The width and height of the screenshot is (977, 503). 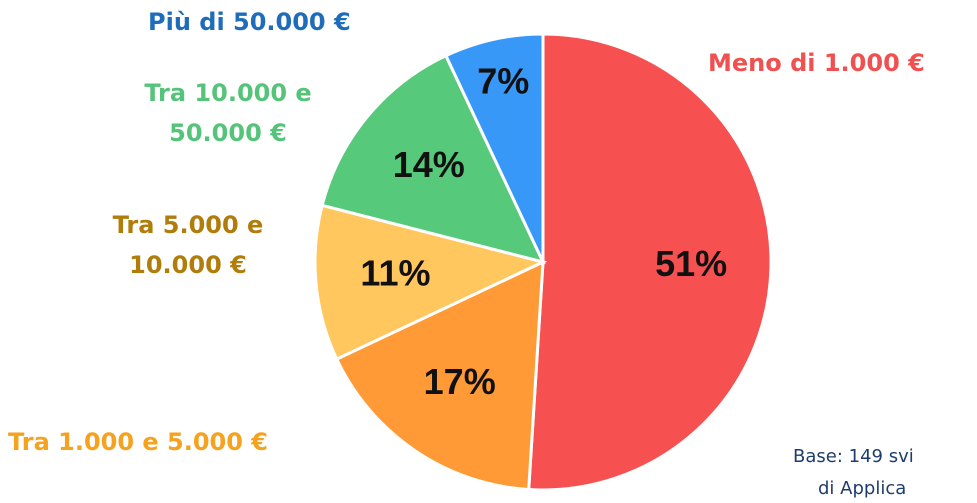 What do you see at coordinates (816, 63) in the screenshot?
I see `category-label: Meno di 1.000 €` at bounding box center [816, 63].